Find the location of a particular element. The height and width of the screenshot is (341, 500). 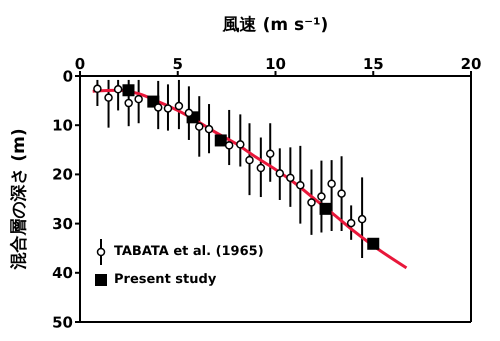

y-axis-title: 混合層の深さ (m) is located at coordinates (19, 199).